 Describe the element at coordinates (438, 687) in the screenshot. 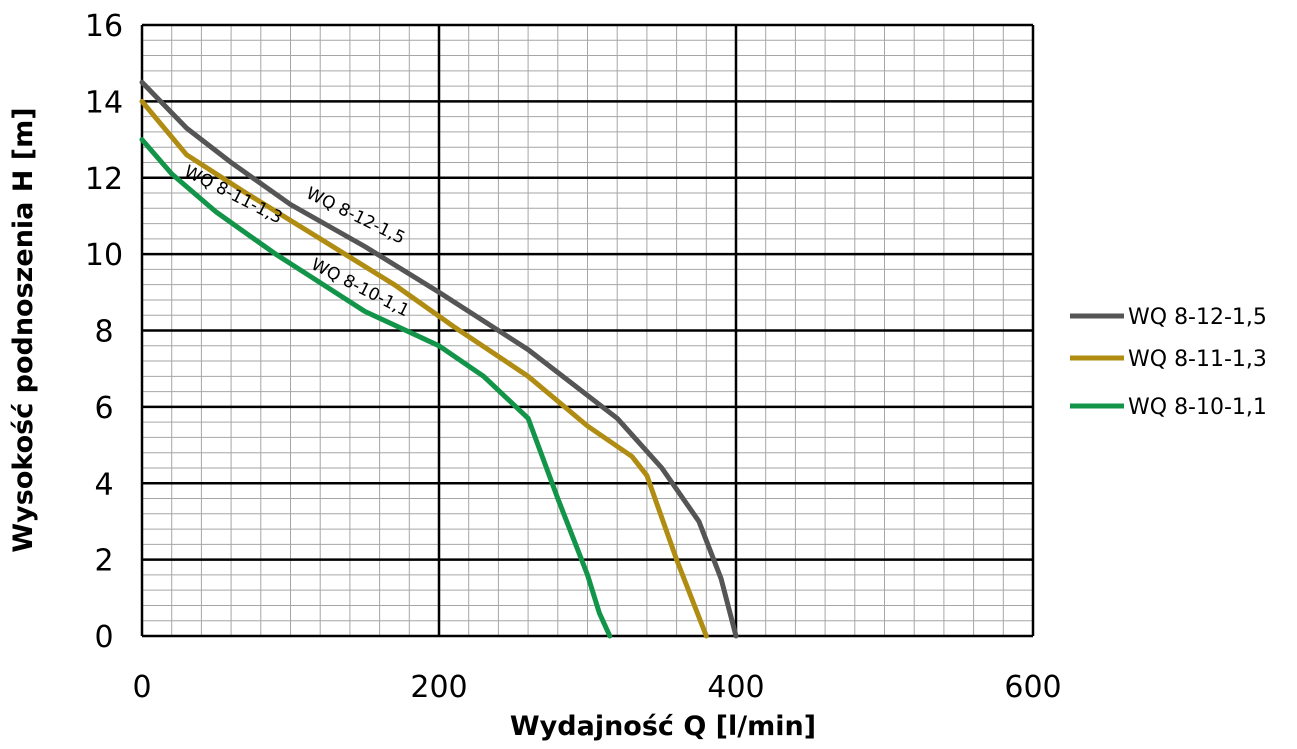

I see `x-tick-label: 200` at that location.